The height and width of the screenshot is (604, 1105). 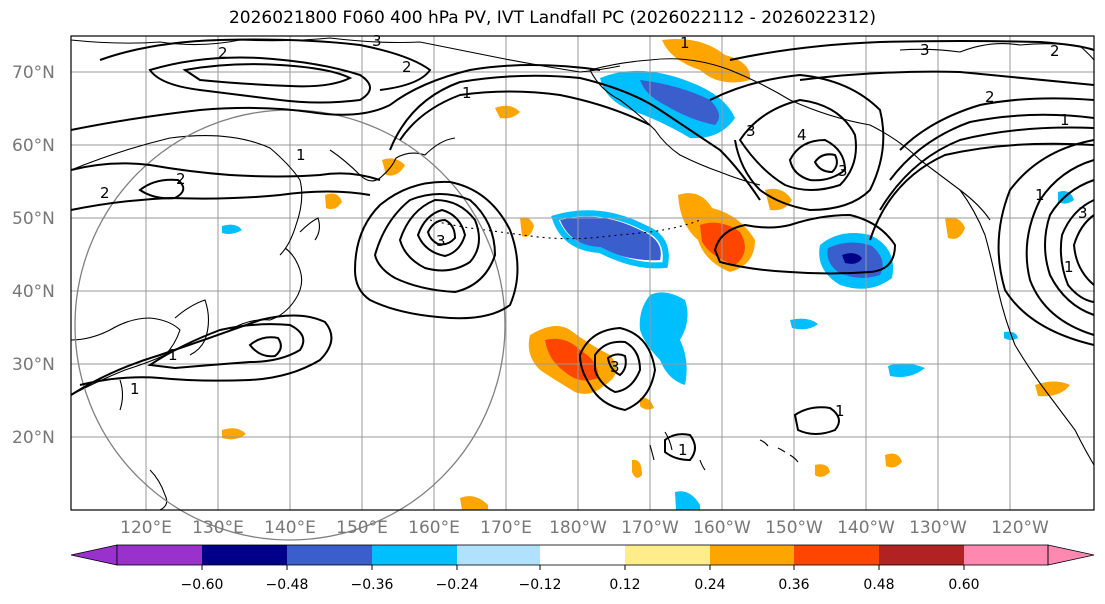 I want to click on lon-label: 130°W, so click(x=938, y=528).